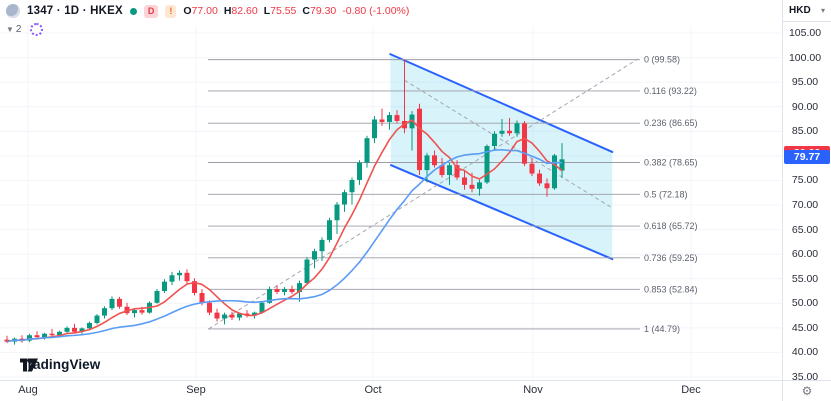 The width and height of the screenshot is (831, 401). What do you see at coordinates (37, 29) in the screenshot?
I see `replay-ring-icon` at bounding box center [37, 29].